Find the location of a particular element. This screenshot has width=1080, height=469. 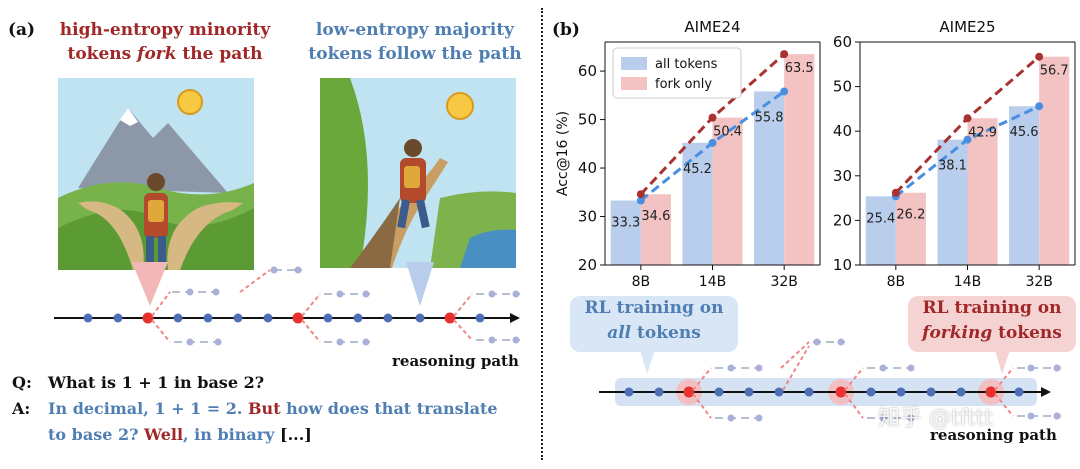

reasoning-path-b is located at coordinates (830, 380).